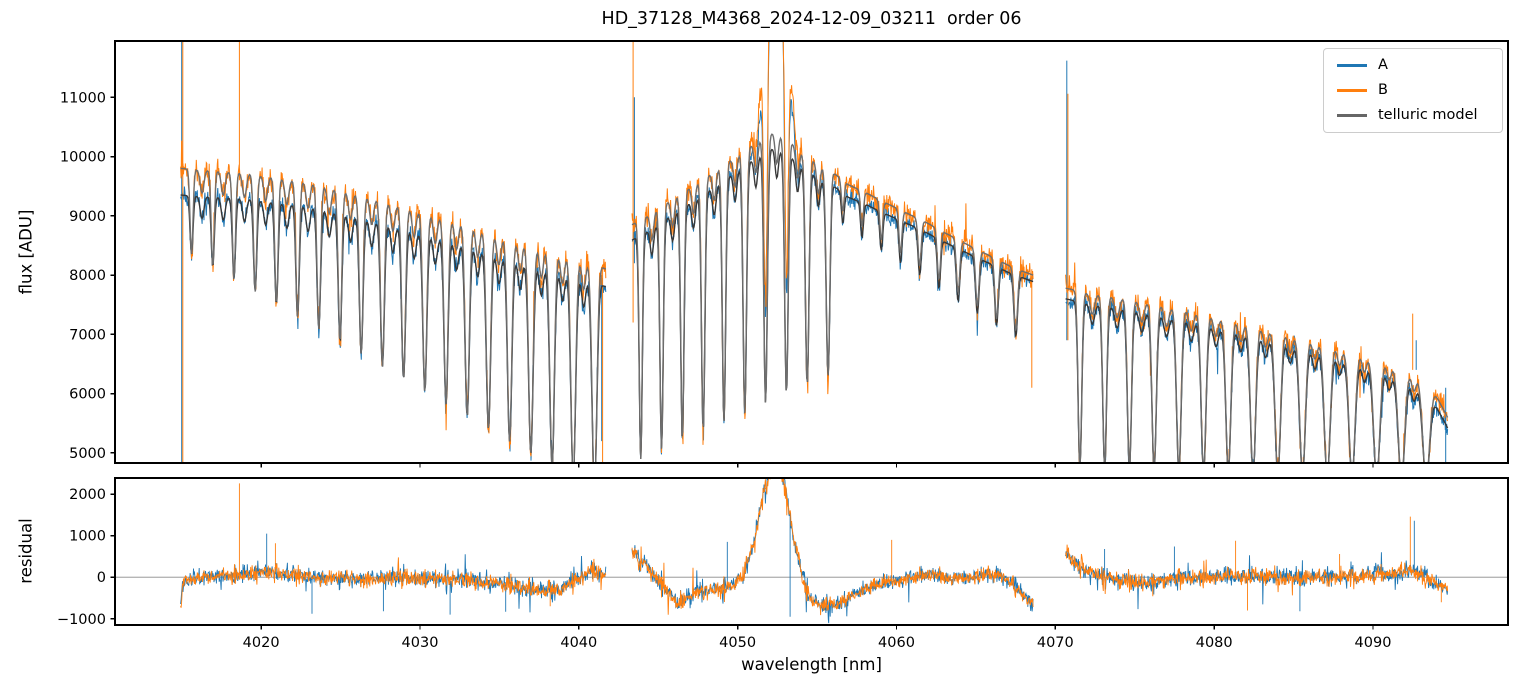  What do you see at coordinates (1055, 643) in the screenshot?
I see `x-tick-label: 4070` at bounding box center [1055, 643].